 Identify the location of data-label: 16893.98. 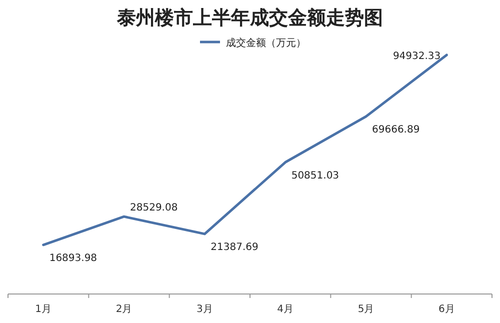
(73, 258).